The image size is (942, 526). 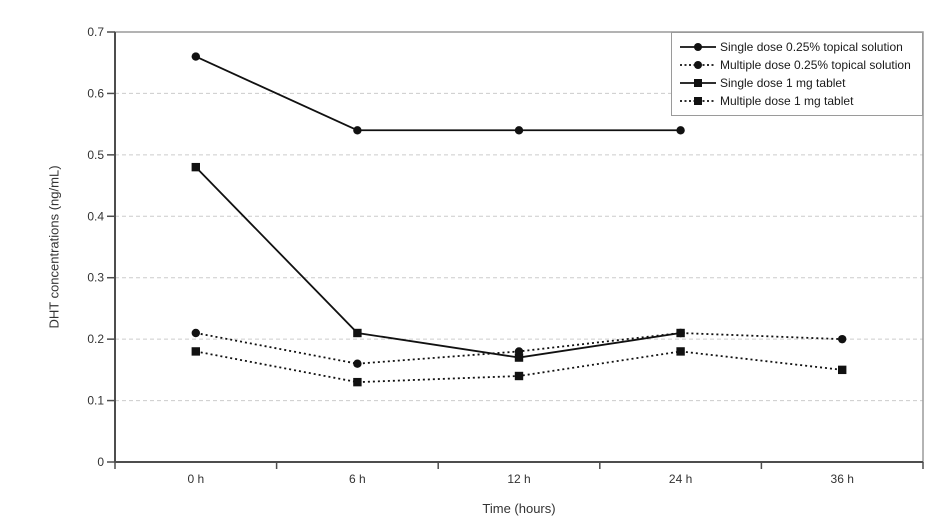 What do you see at coordinates (100, 462) in the screenshot?
I see `y-tick-label: 0` at bounding box center [100, 462].